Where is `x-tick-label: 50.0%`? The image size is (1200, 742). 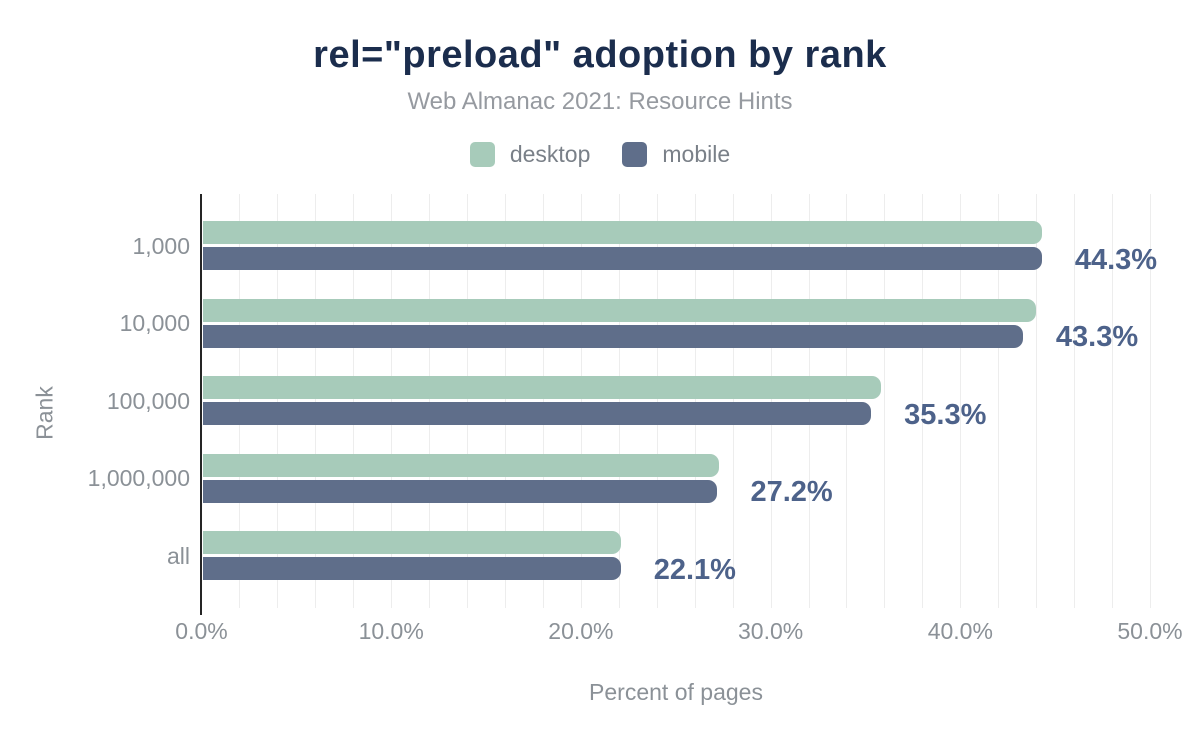 x-tick-label: 50.0% is located at coordinates (1150, 631).